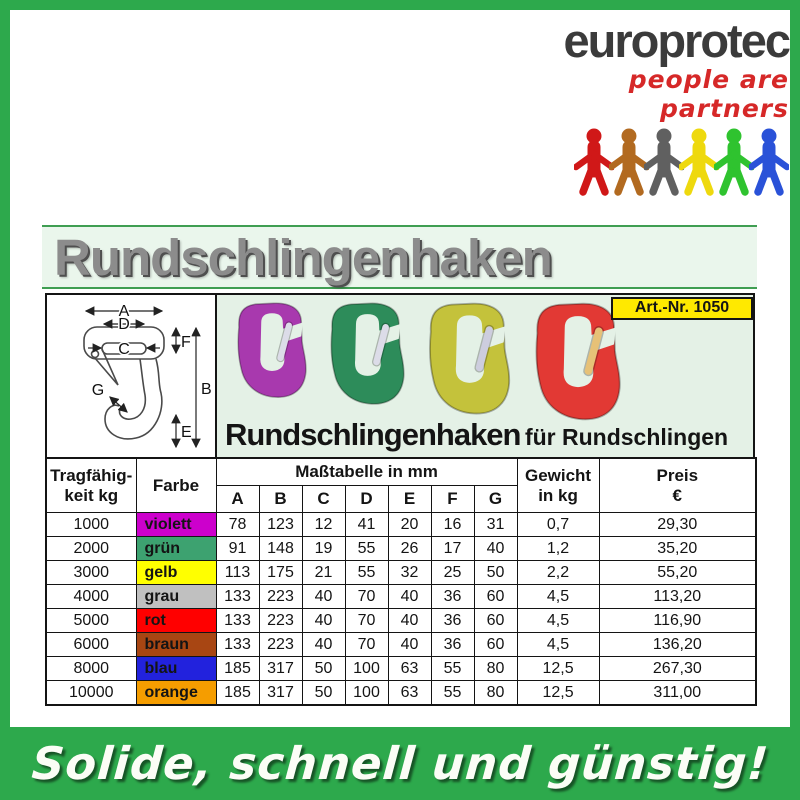 This screenshot has width=800, height=800. What do you see at coordinates (677, 40) in the screenshot?
I see `brand-name: europrotec` at bounding box center [677, 40].